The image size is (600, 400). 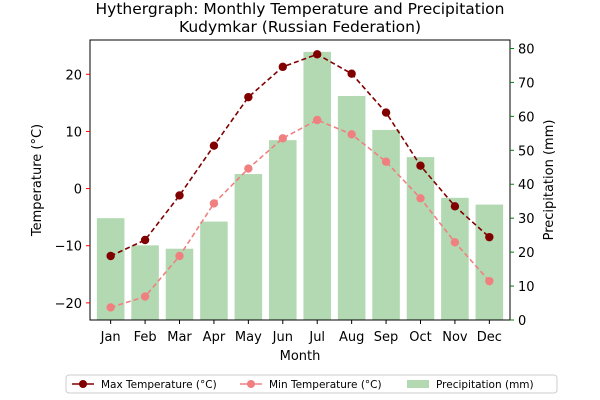 I want to click on x-tick-label: Jun, so click(x=282, y=337).